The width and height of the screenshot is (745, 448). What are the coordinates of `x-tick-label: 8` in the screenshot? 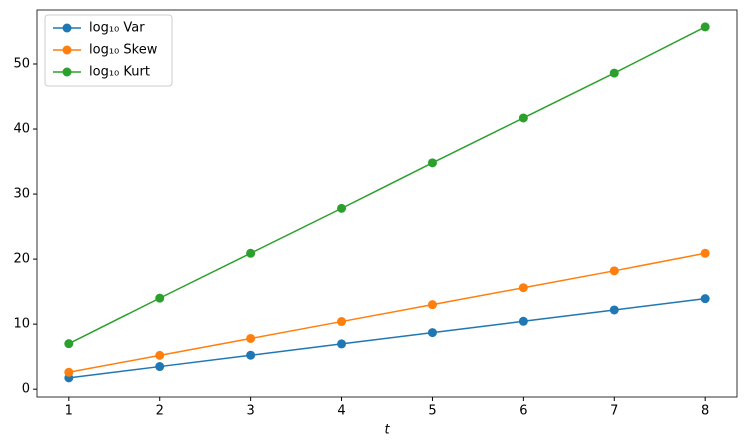 It's located at (705, 411).